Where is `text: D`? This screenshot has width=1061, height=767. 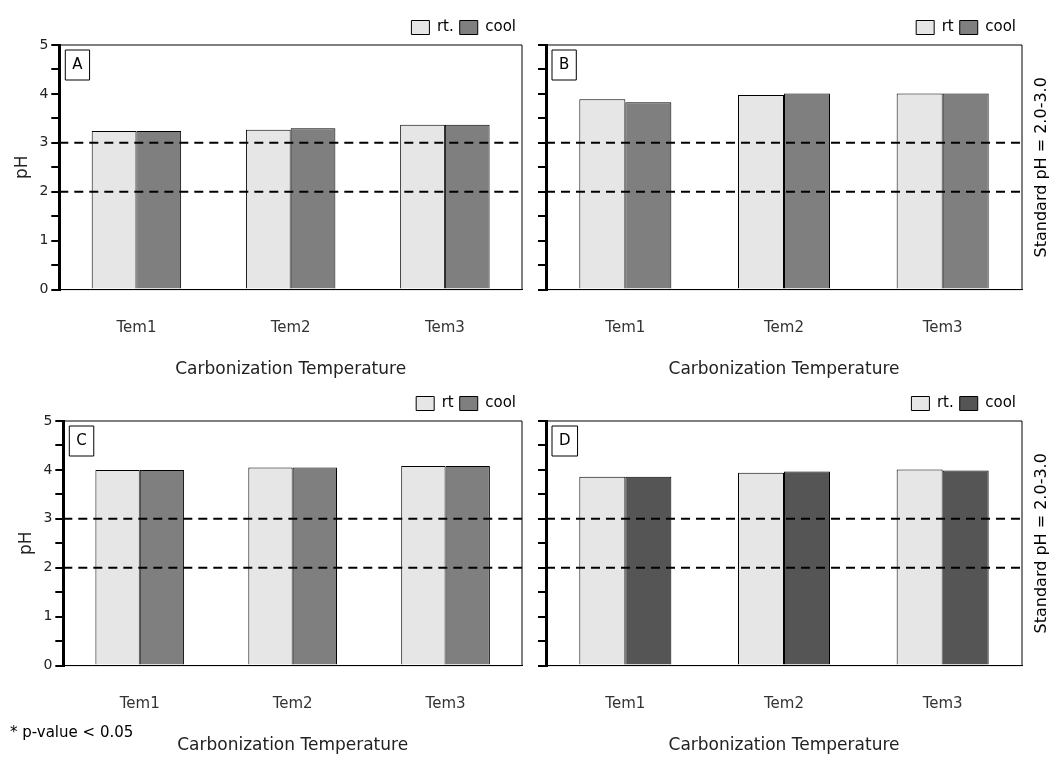 text: D is located at coordinates (565, 439).